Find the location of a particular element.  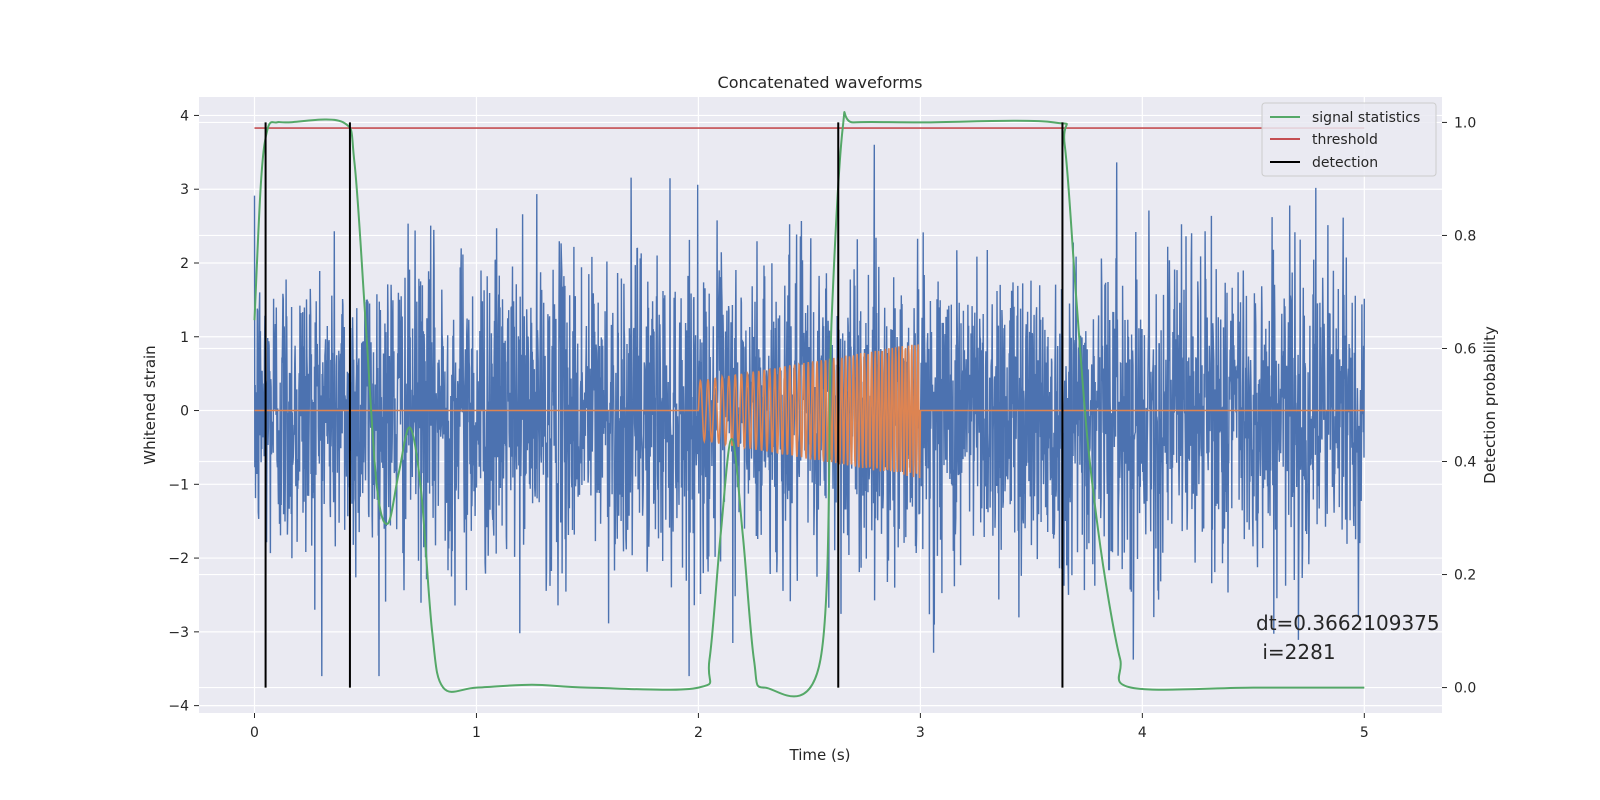

y-tick-label: −3 is located at coordinates (178, 633).